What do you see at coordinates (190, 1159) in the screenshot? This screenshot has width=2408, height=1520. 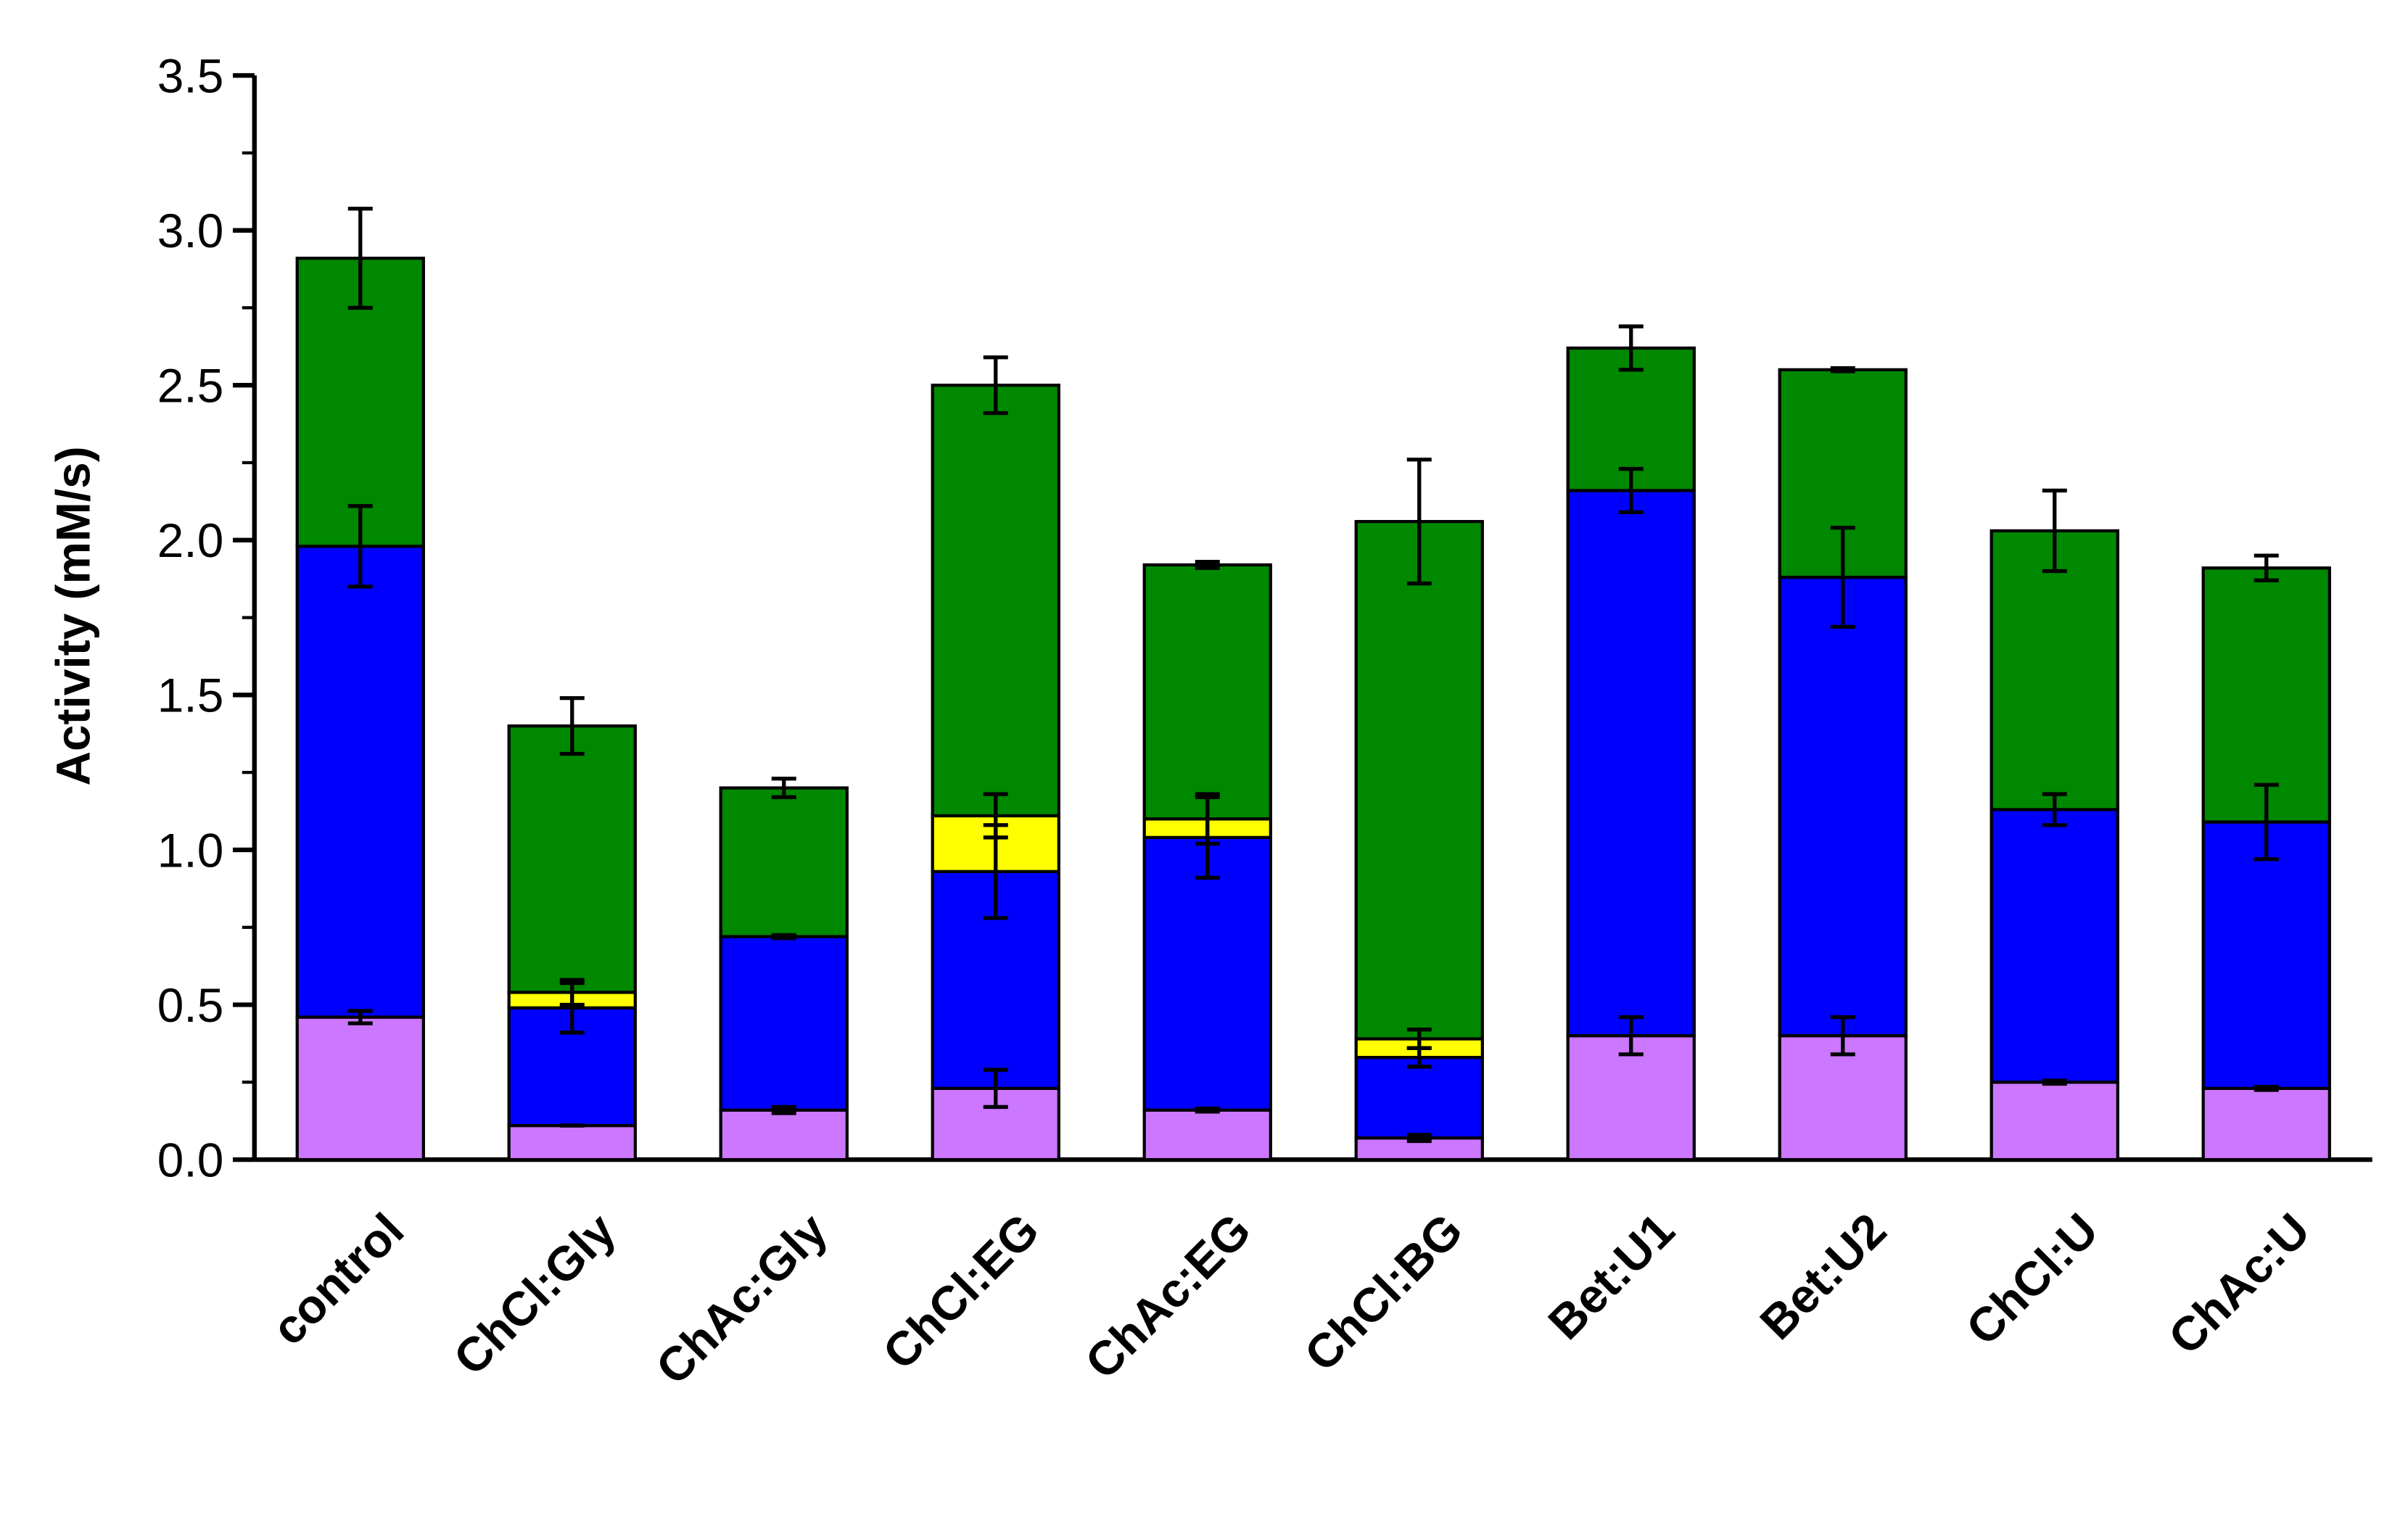 I see `y-tick-label: 0.0` at bounding box center [190, 1159].